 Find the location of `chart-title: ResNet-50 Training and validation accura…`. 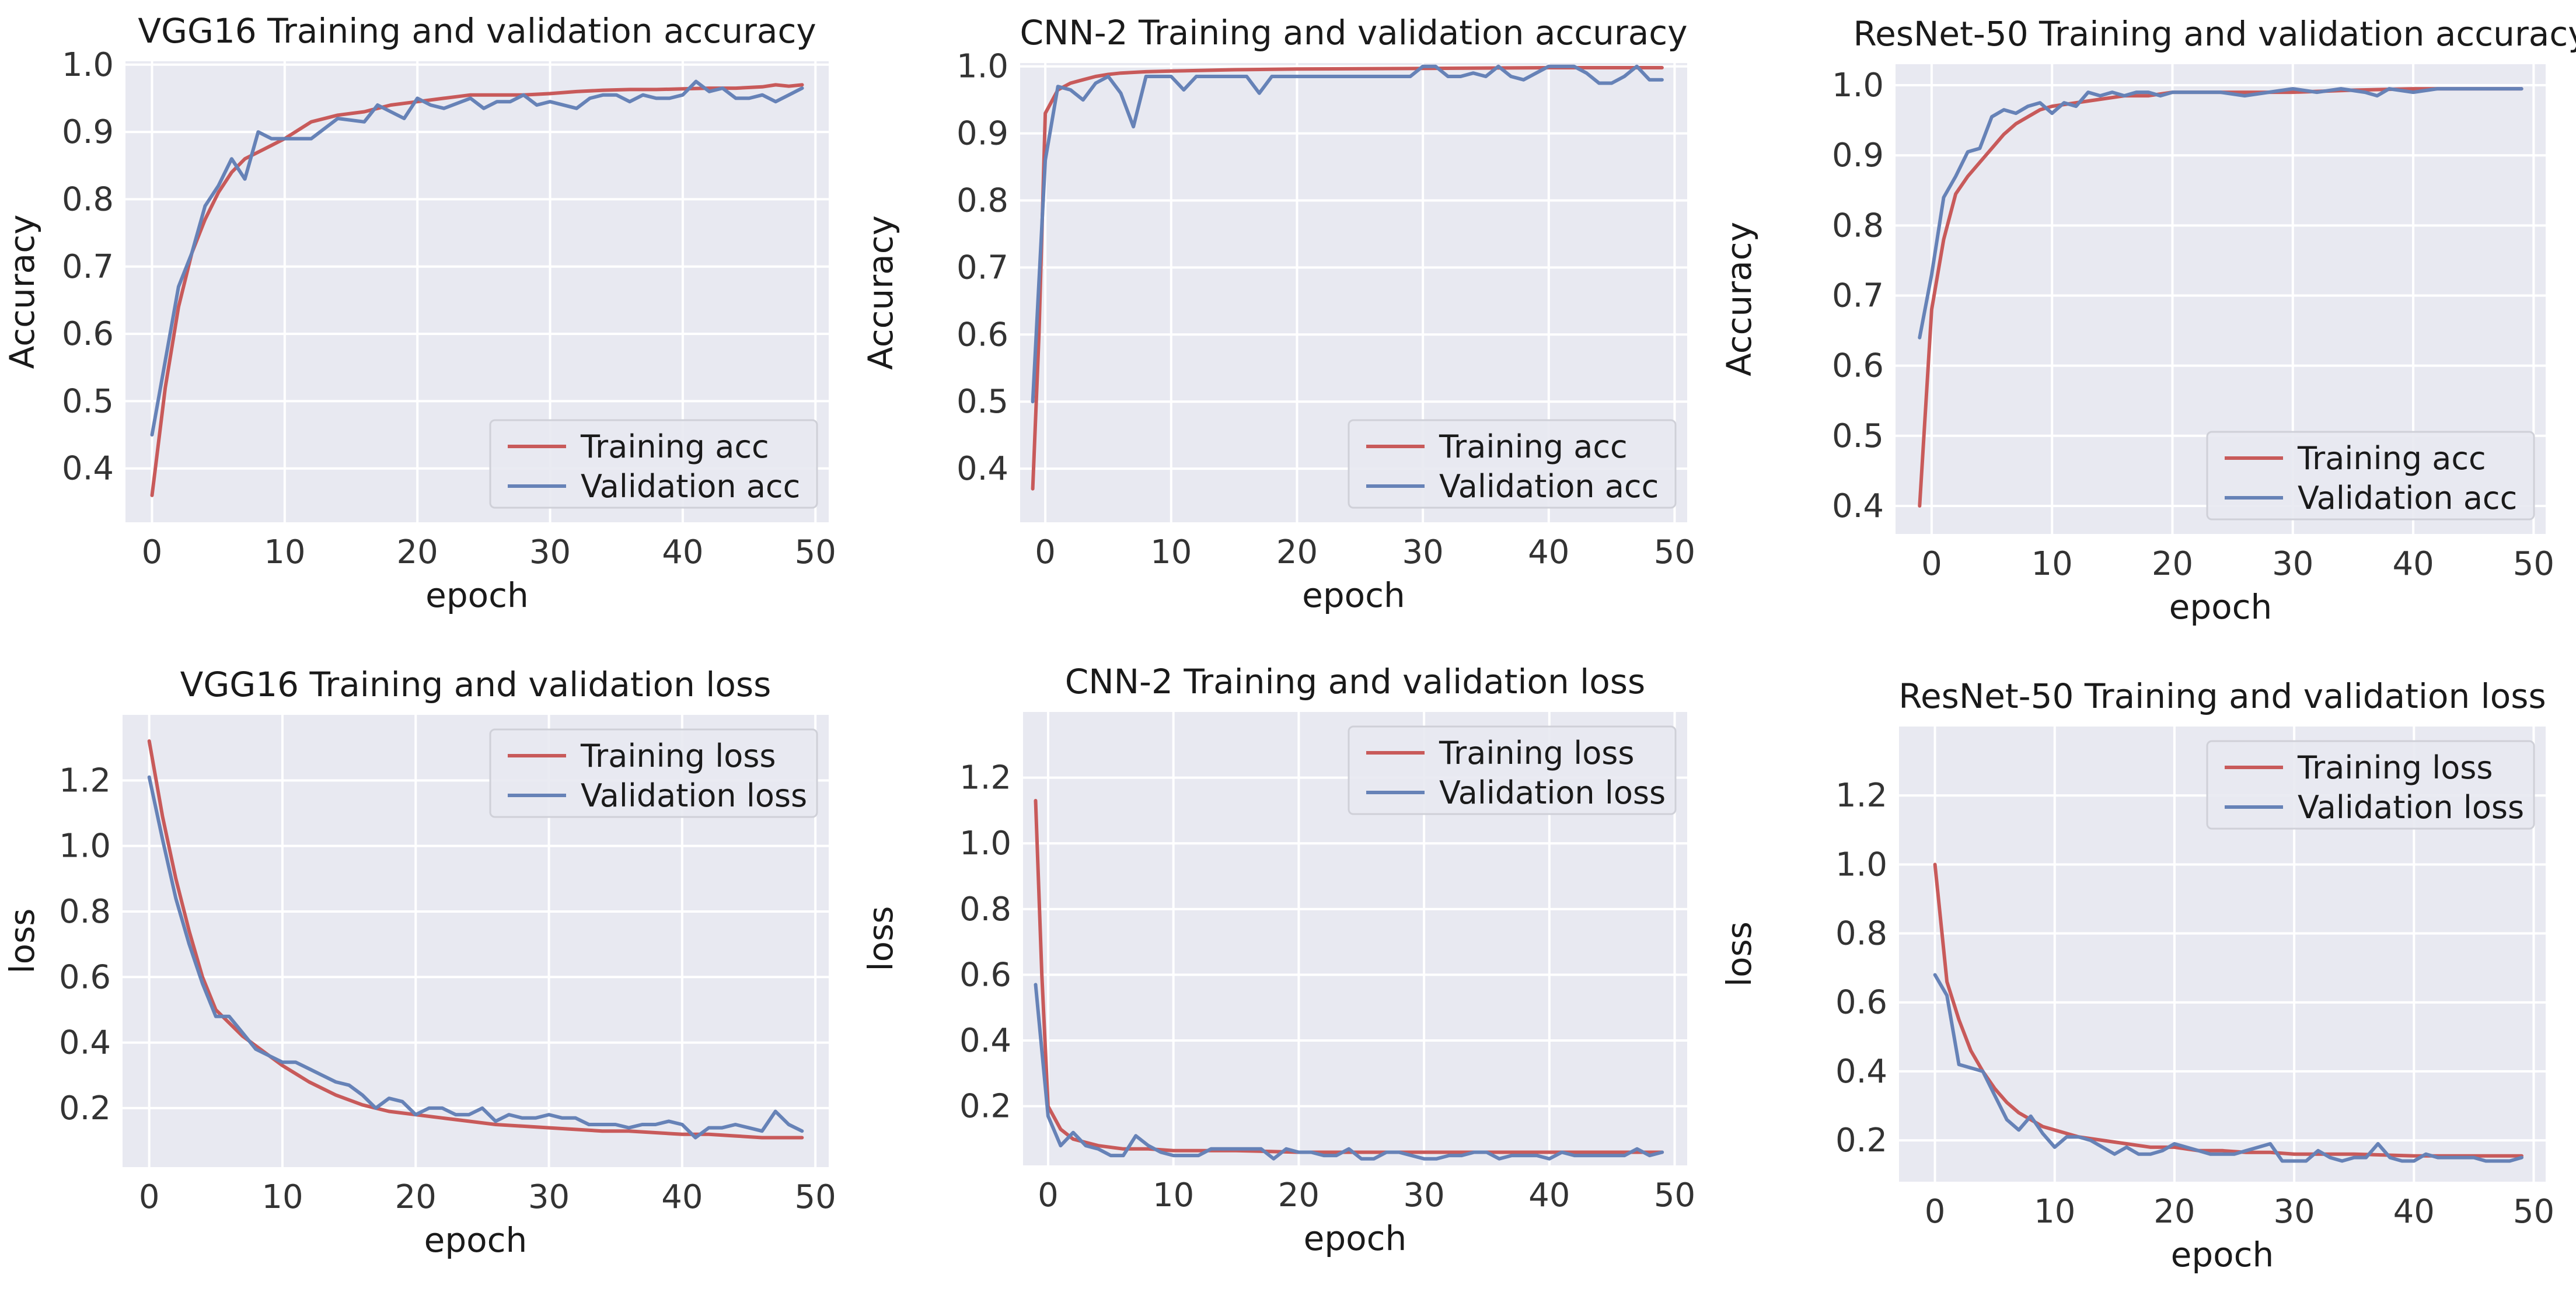

chart-title: ResNet-50 Training and validation accura… is located at coordinates (2214, 34).